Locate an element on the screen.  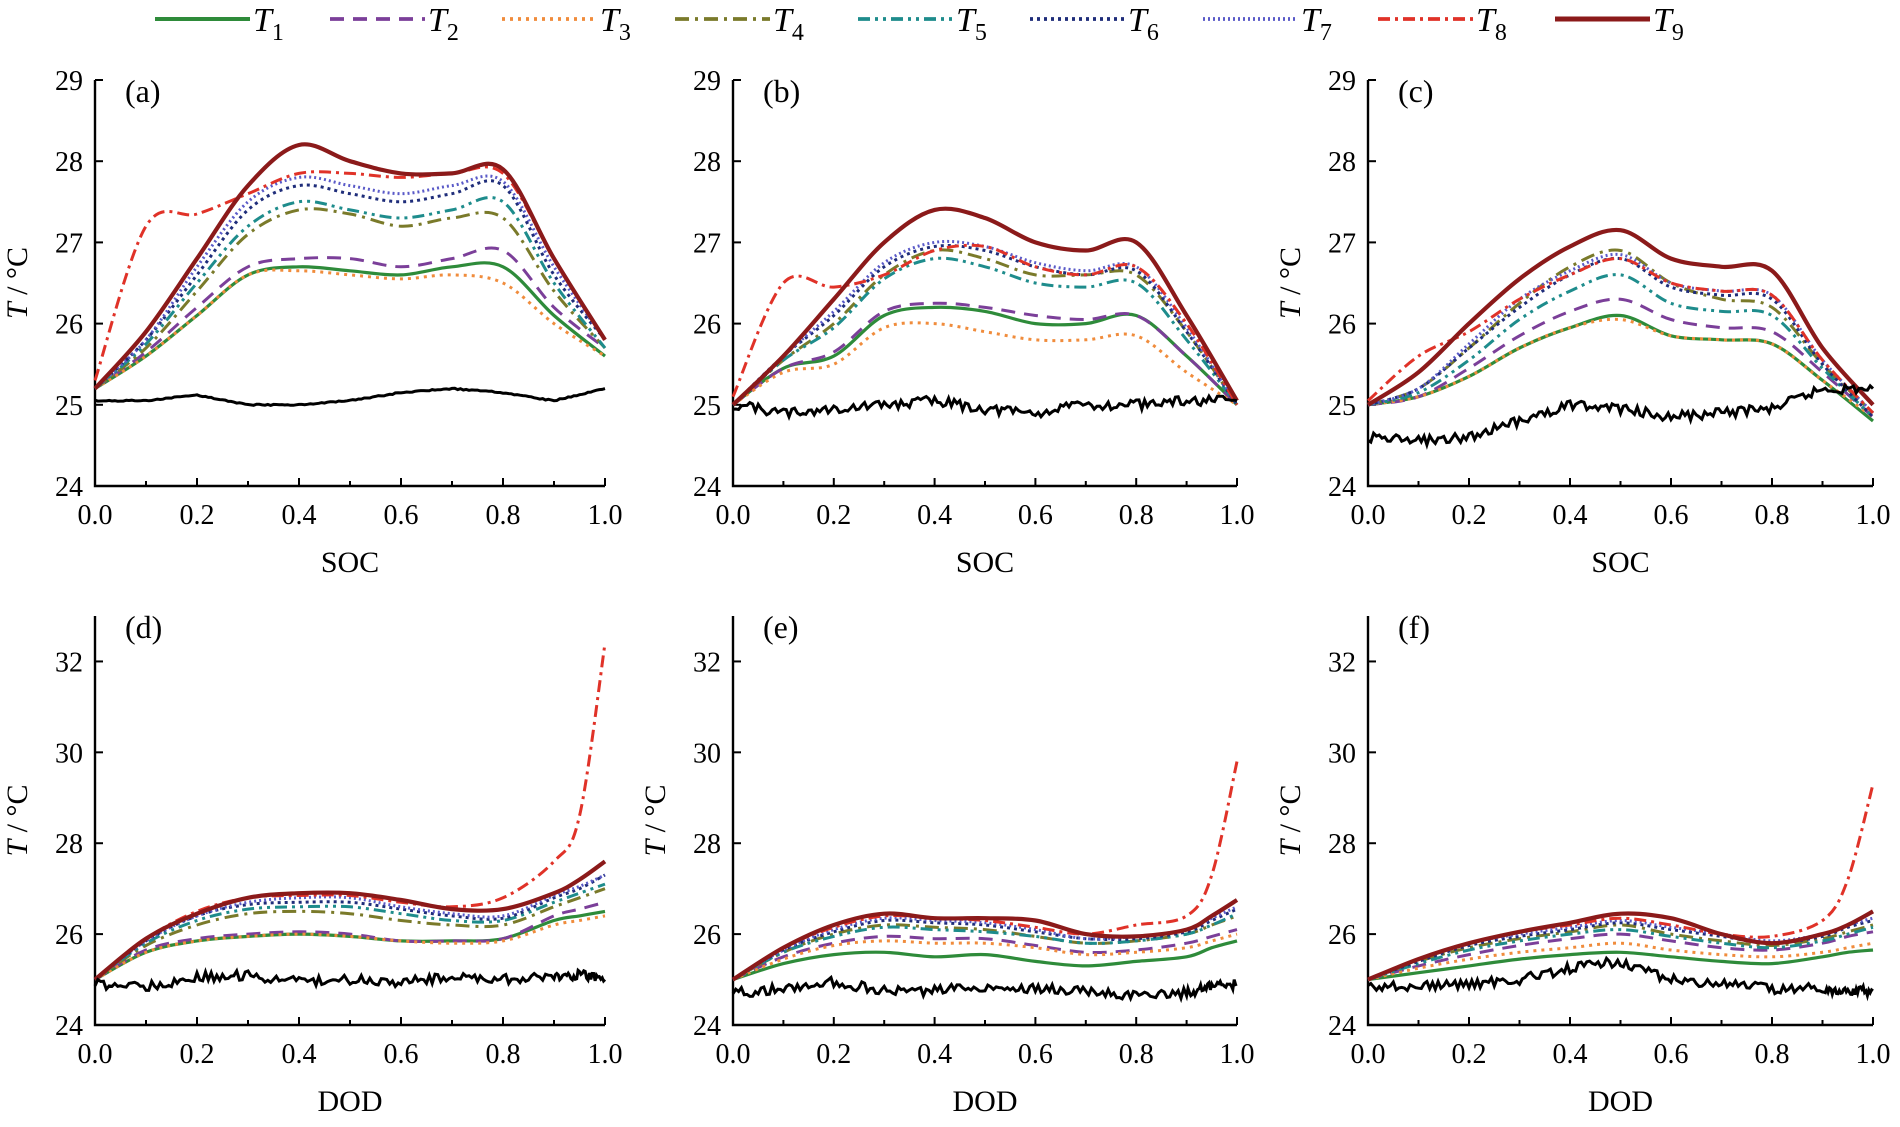
legend-item-t2: T2 is located at coordinates (394, 24).